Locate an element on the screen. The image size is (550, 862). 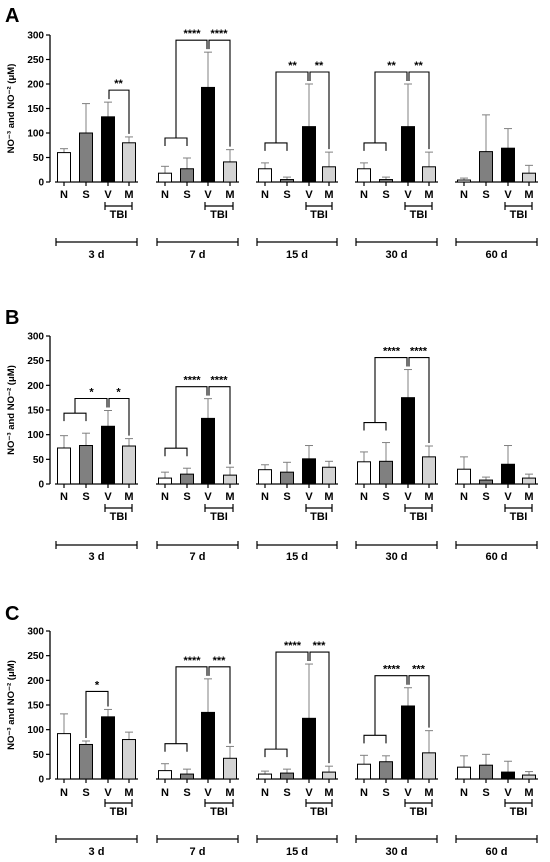
bar-V-15d is located at coordinates (309, 154).